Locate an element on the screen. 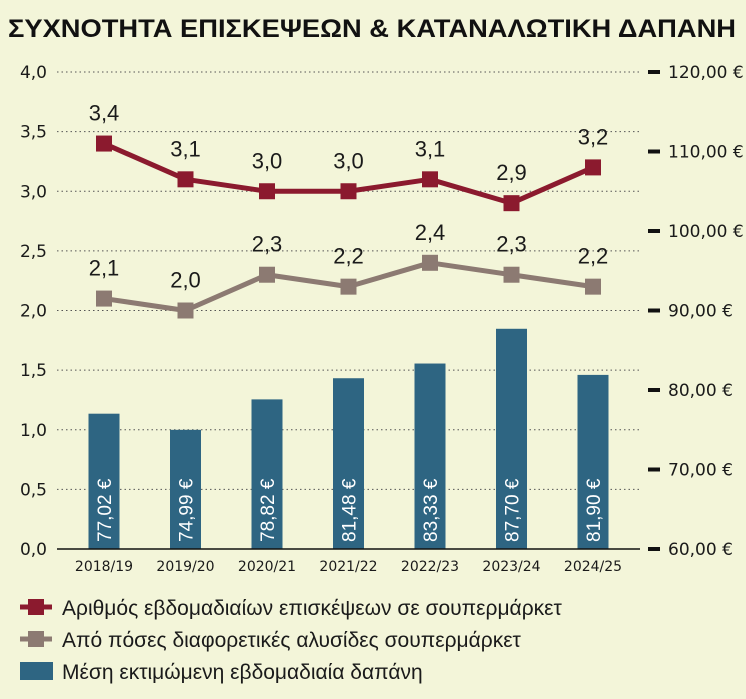 The width and height of the screenshot is (746, 699). x-tick-label: 2024/25 is located at coordinates (593, 567).